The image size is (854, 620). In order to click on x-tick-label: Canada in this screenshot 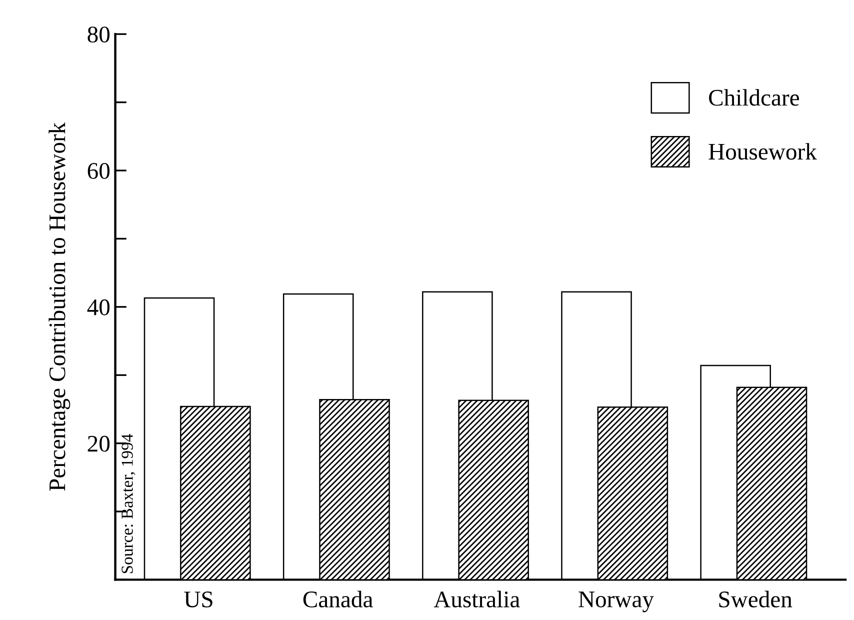, I will do `click(338, 599)`.